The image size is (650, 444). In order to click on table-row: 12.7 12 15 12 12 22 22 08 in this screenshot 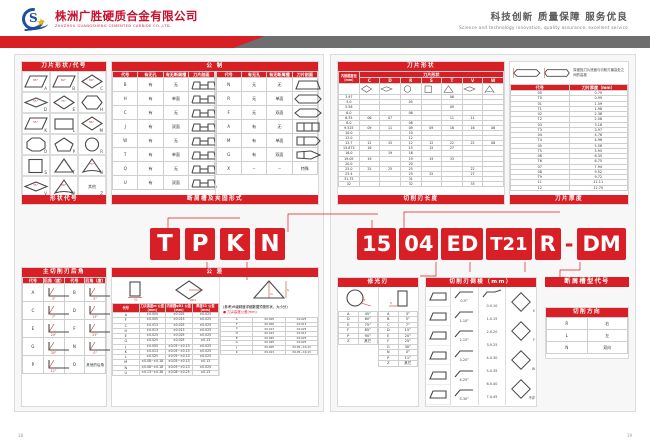, I will do `click(421, 143)`.